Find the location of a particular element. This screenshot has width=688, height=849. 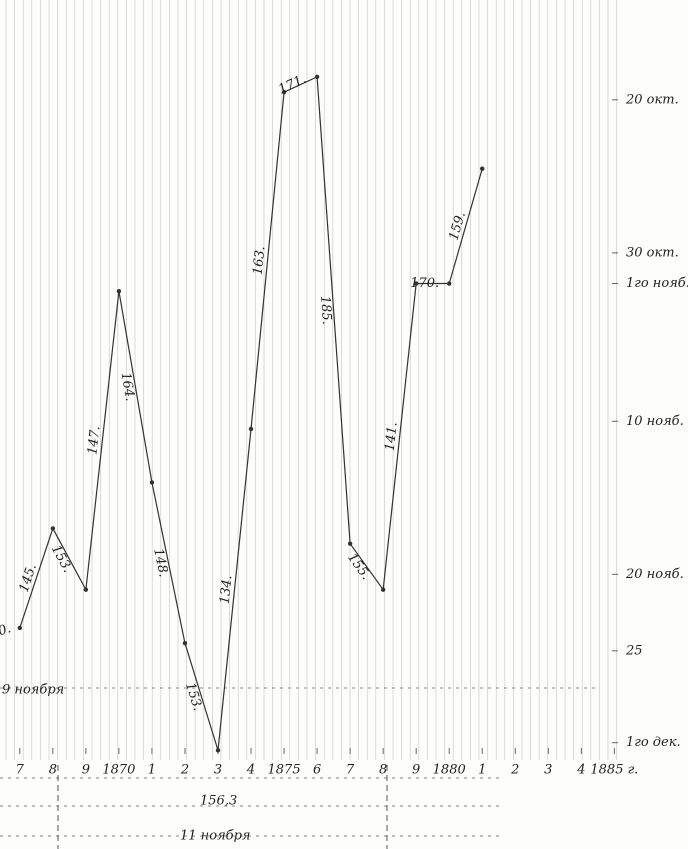

note: 156,3 is located at coordinates (218, 801).